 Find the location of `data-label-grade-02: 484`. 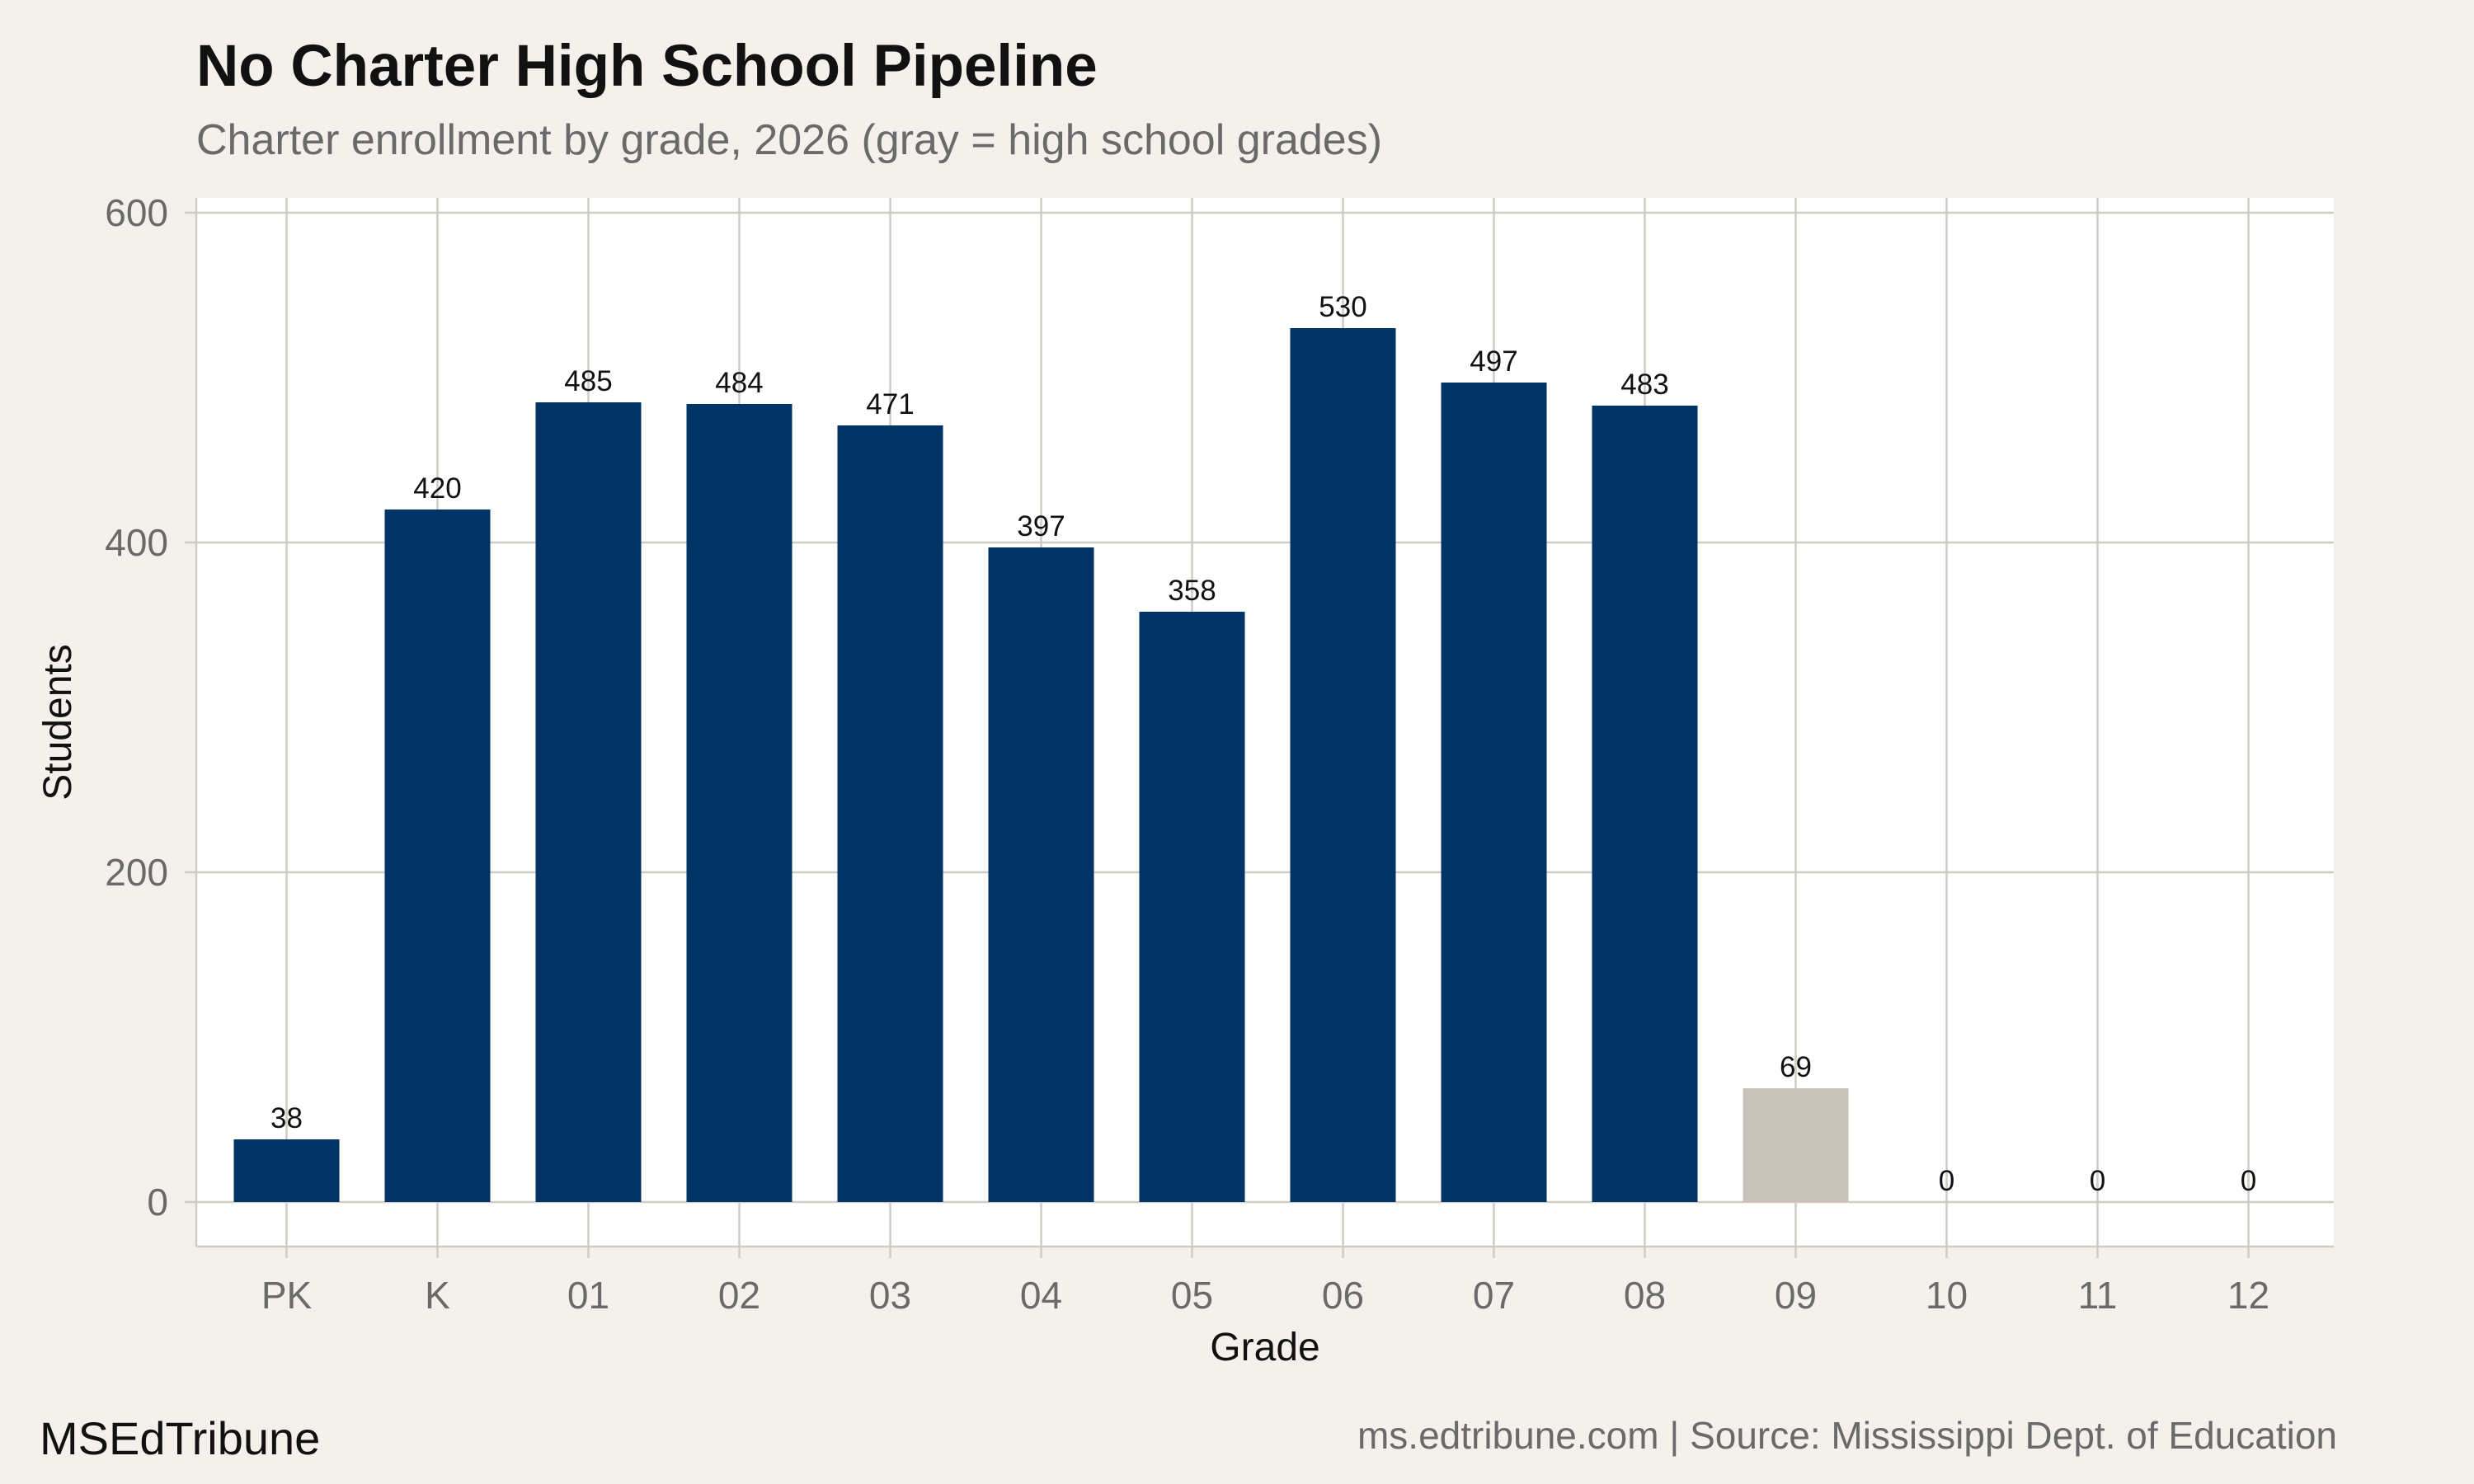

data-label-grade-02: 484 is located at coordinates (739, 383).